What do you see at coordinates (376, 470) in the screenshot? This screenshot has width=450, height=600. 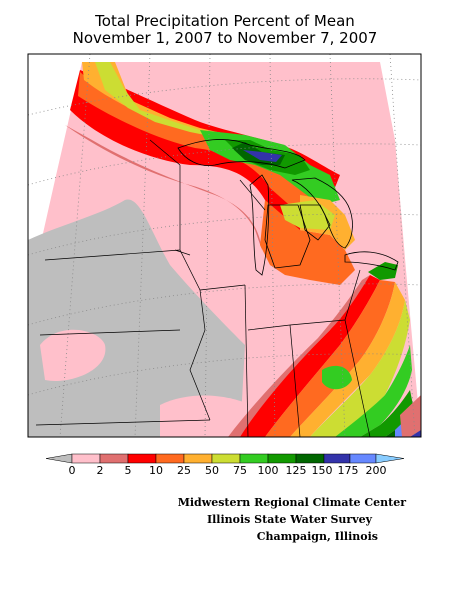 I see `legend-tick: 200` at bounding box center [376, 470].